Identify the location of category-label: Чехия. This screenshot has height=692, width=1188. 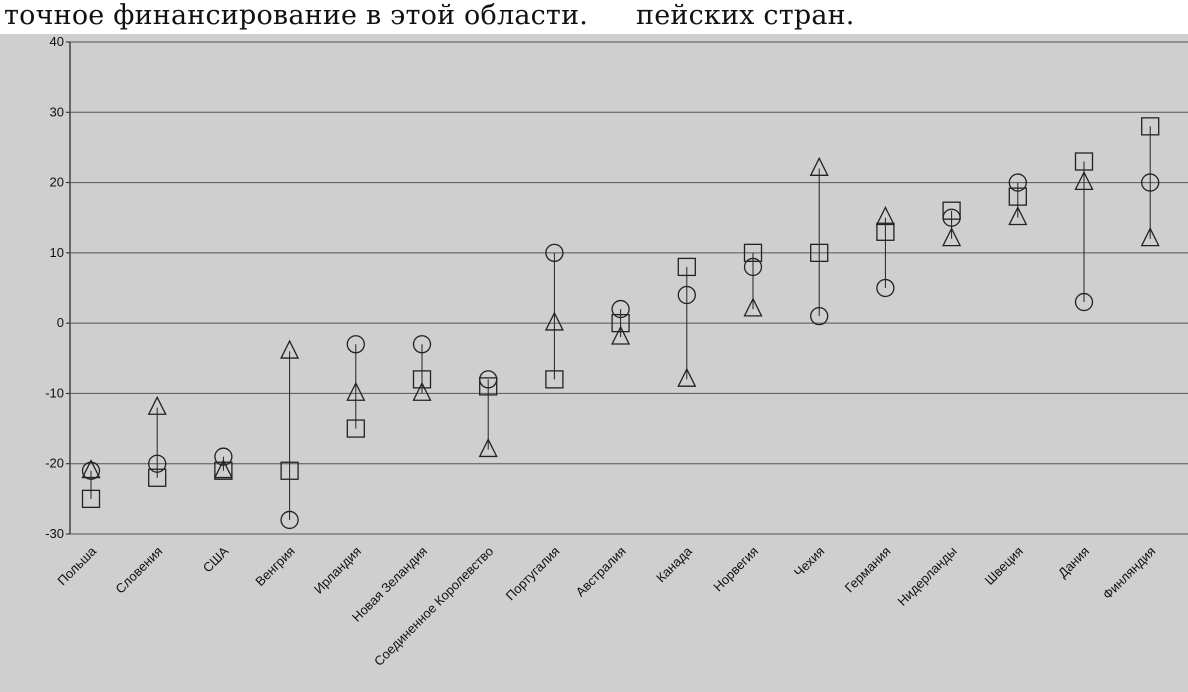
(809, 562).